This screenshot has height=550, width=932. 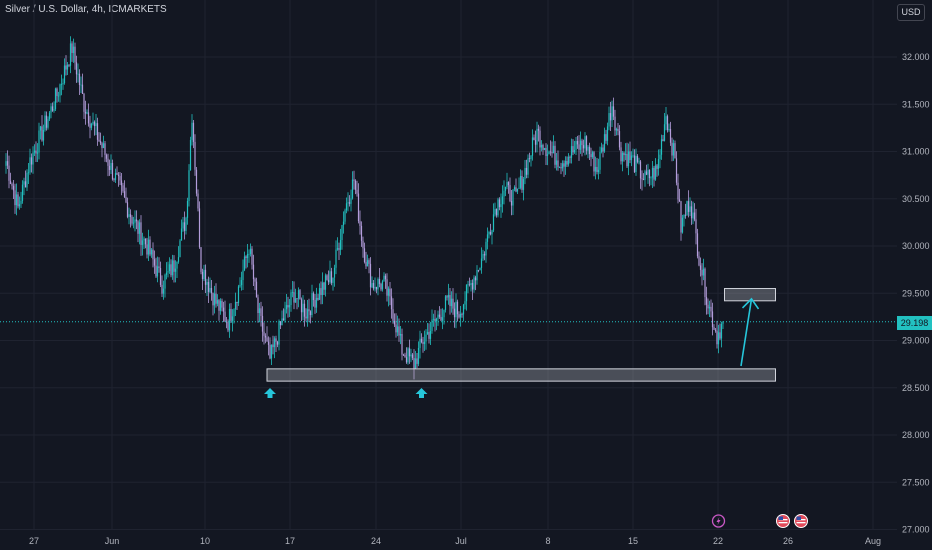 I want to click on x-tick-label: 22, so click(x=718, y=541).